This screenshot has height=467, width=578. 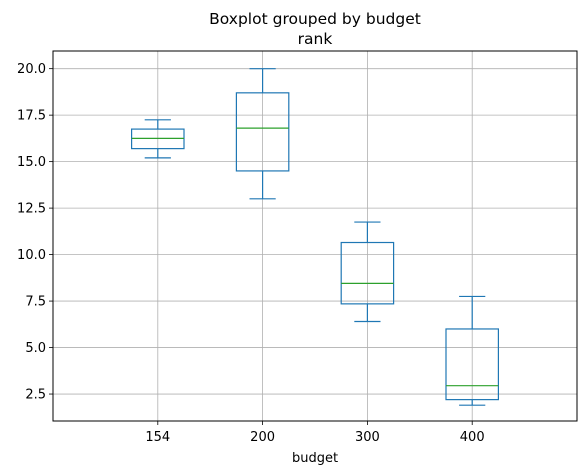 What do you see at coordinates (35, 302) in the screenshot?
I see `y-tick-label: 7.5` at bounding box center [35, 302].